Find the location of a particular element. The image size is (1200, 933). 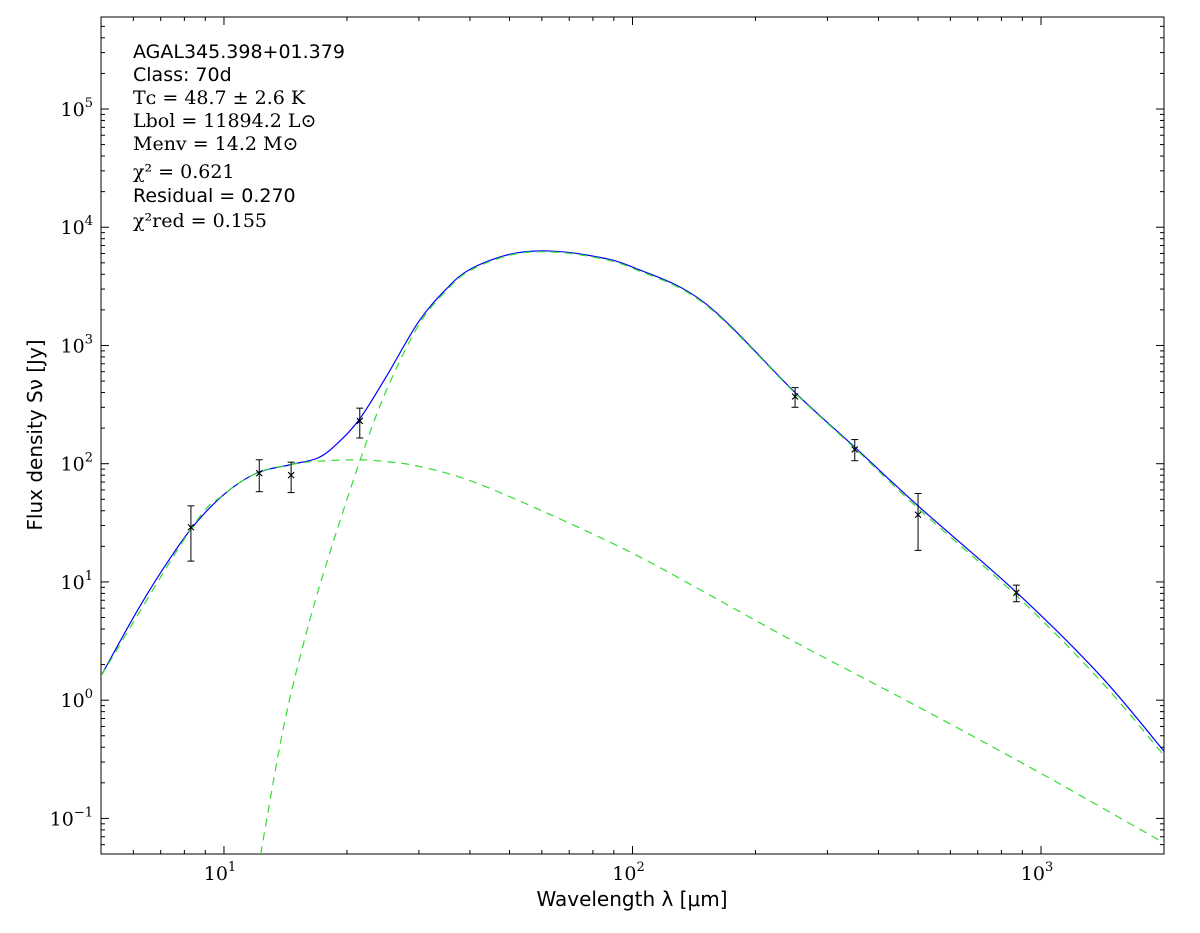

y-tick-label: 10³ is located at coordinates (77, 344).